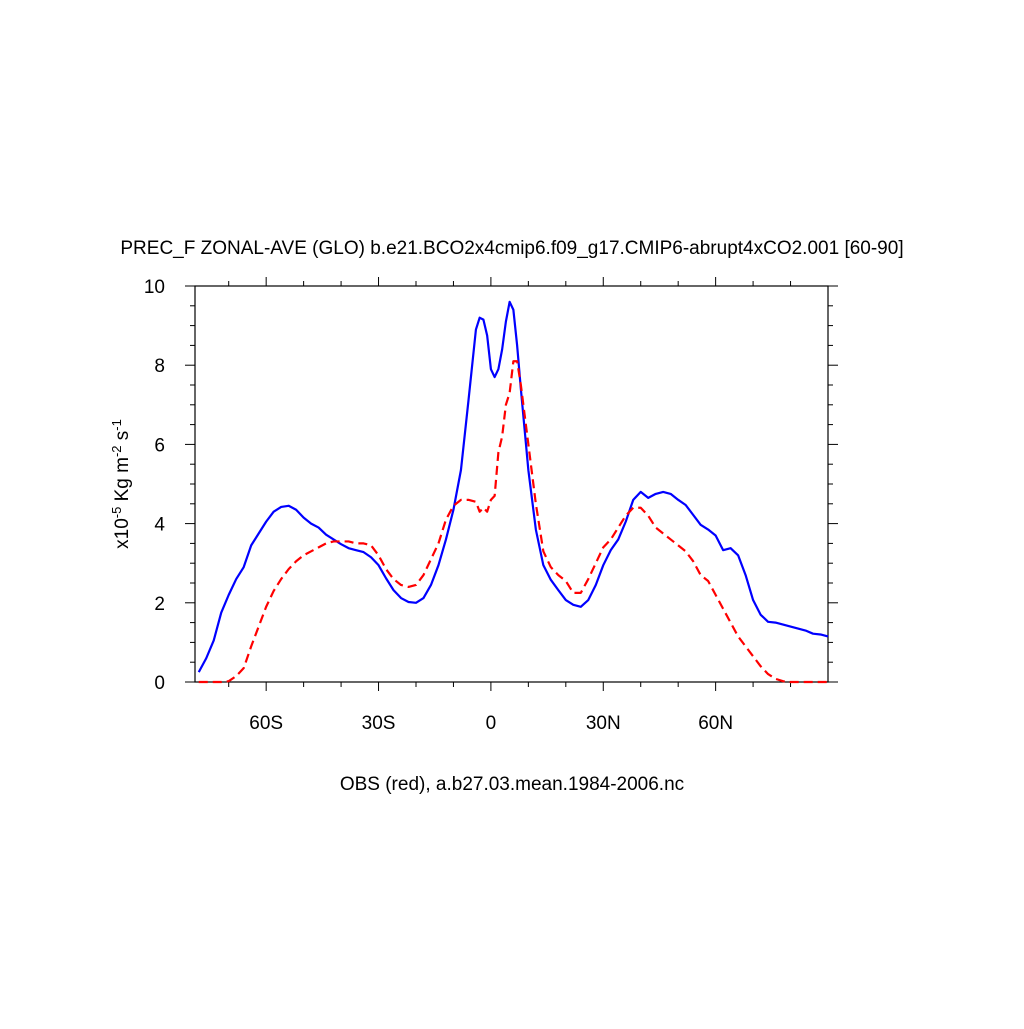 This screenshot has width=1024, height=1029. I want to click on x-tick-label: 60S, so click(266, 723).